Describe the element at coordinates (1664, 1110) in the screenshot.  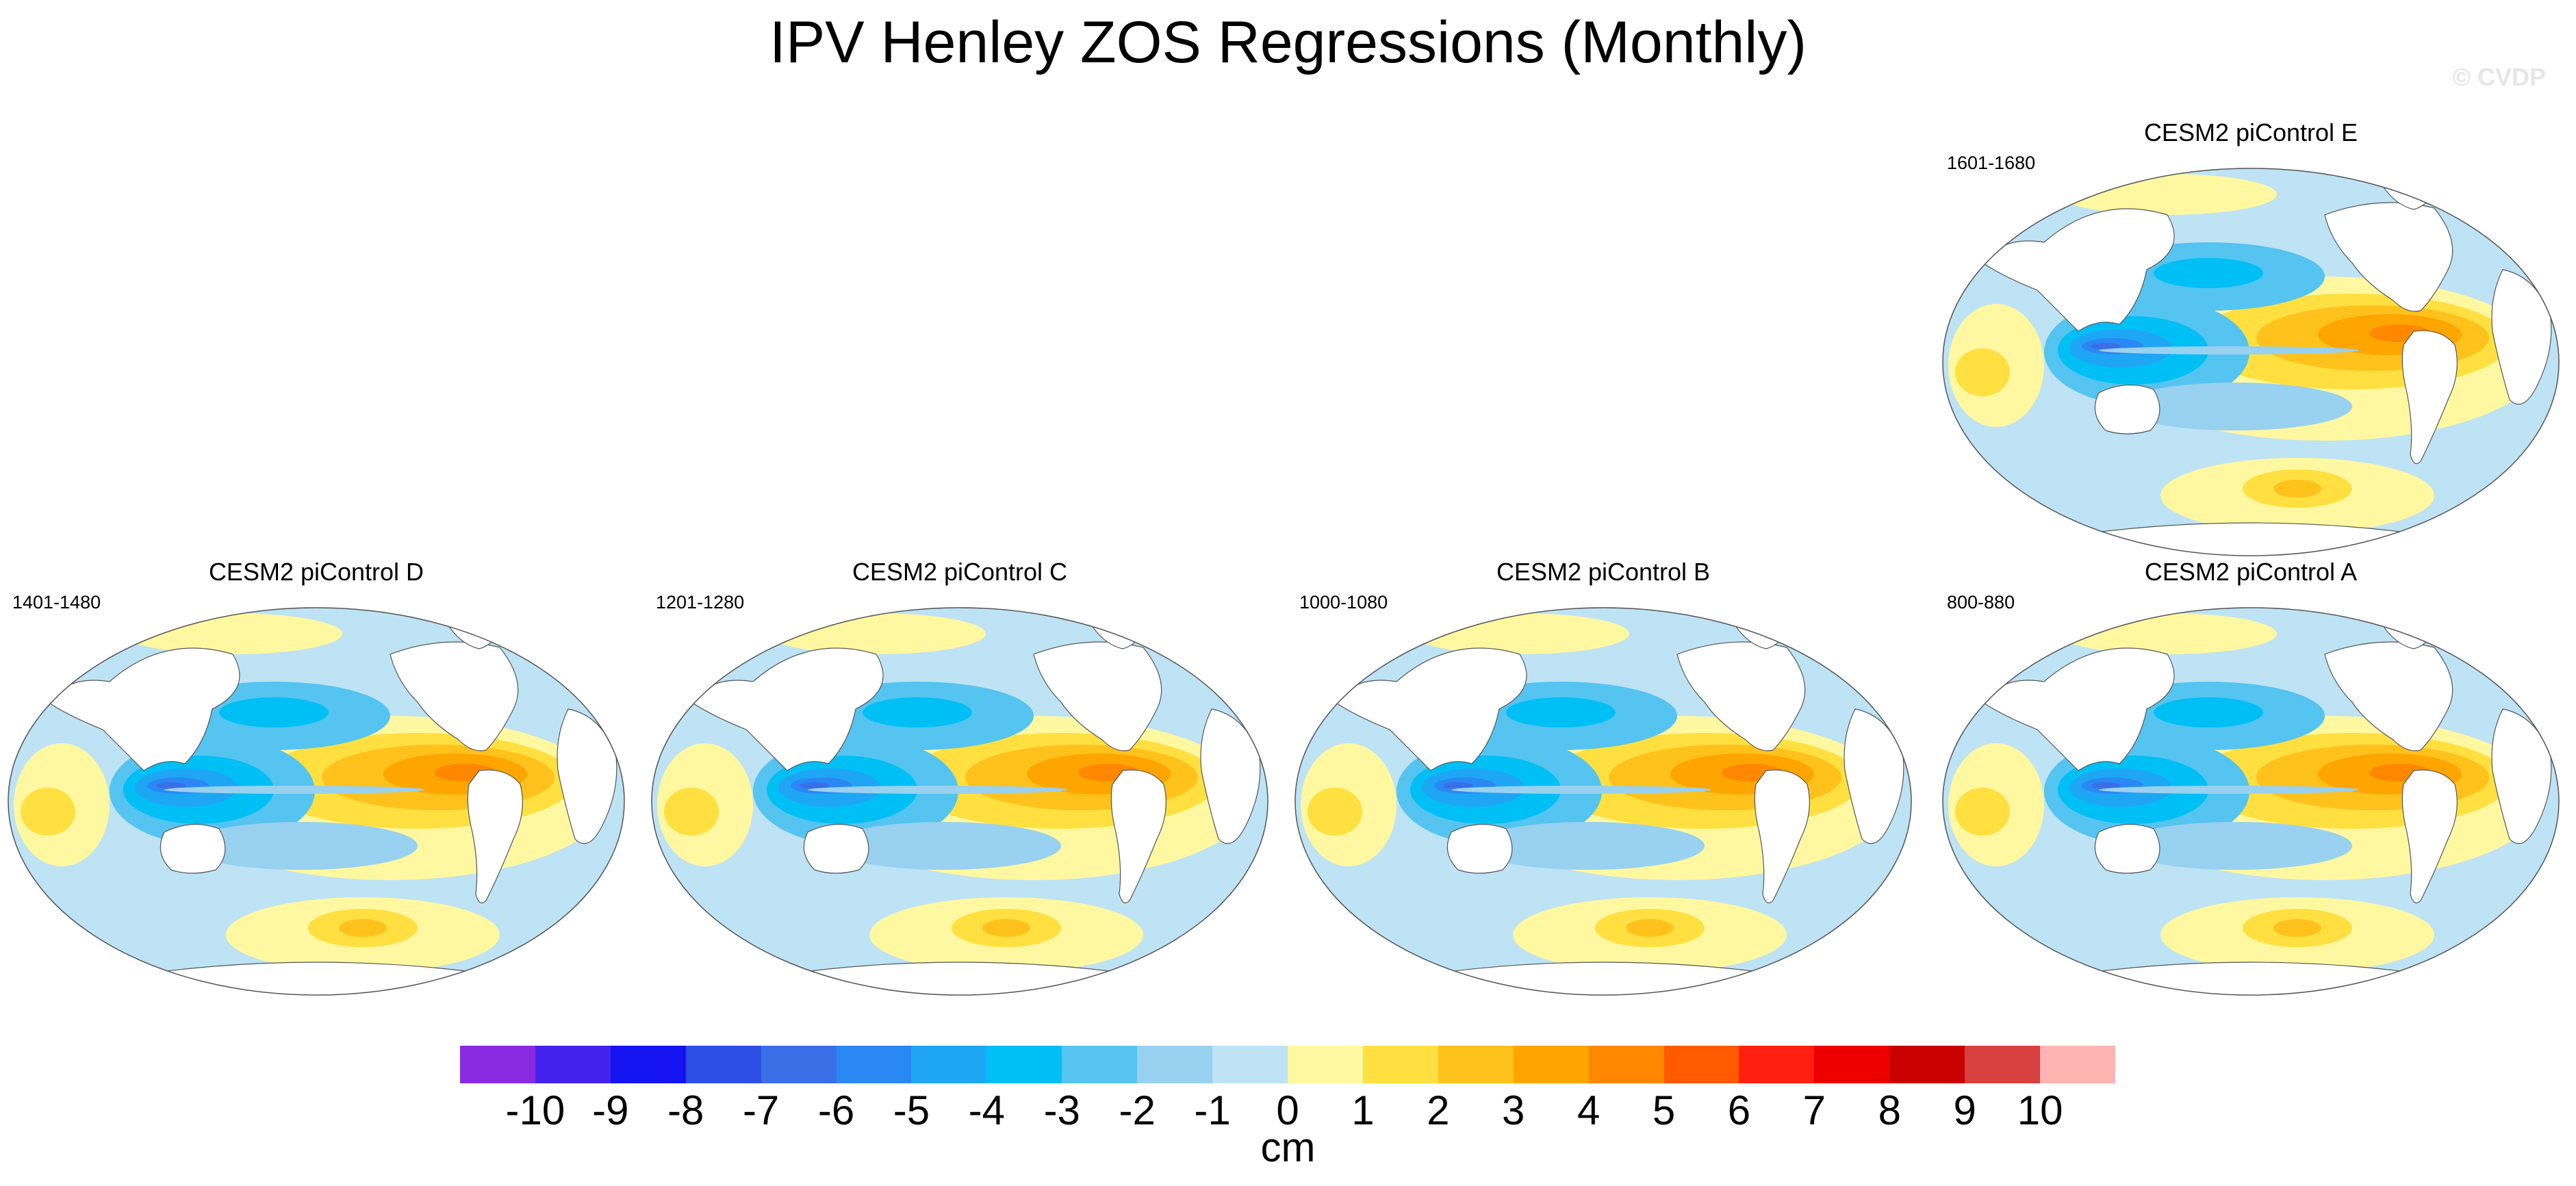
I see `colorbar-tick-label: 5` at that location.